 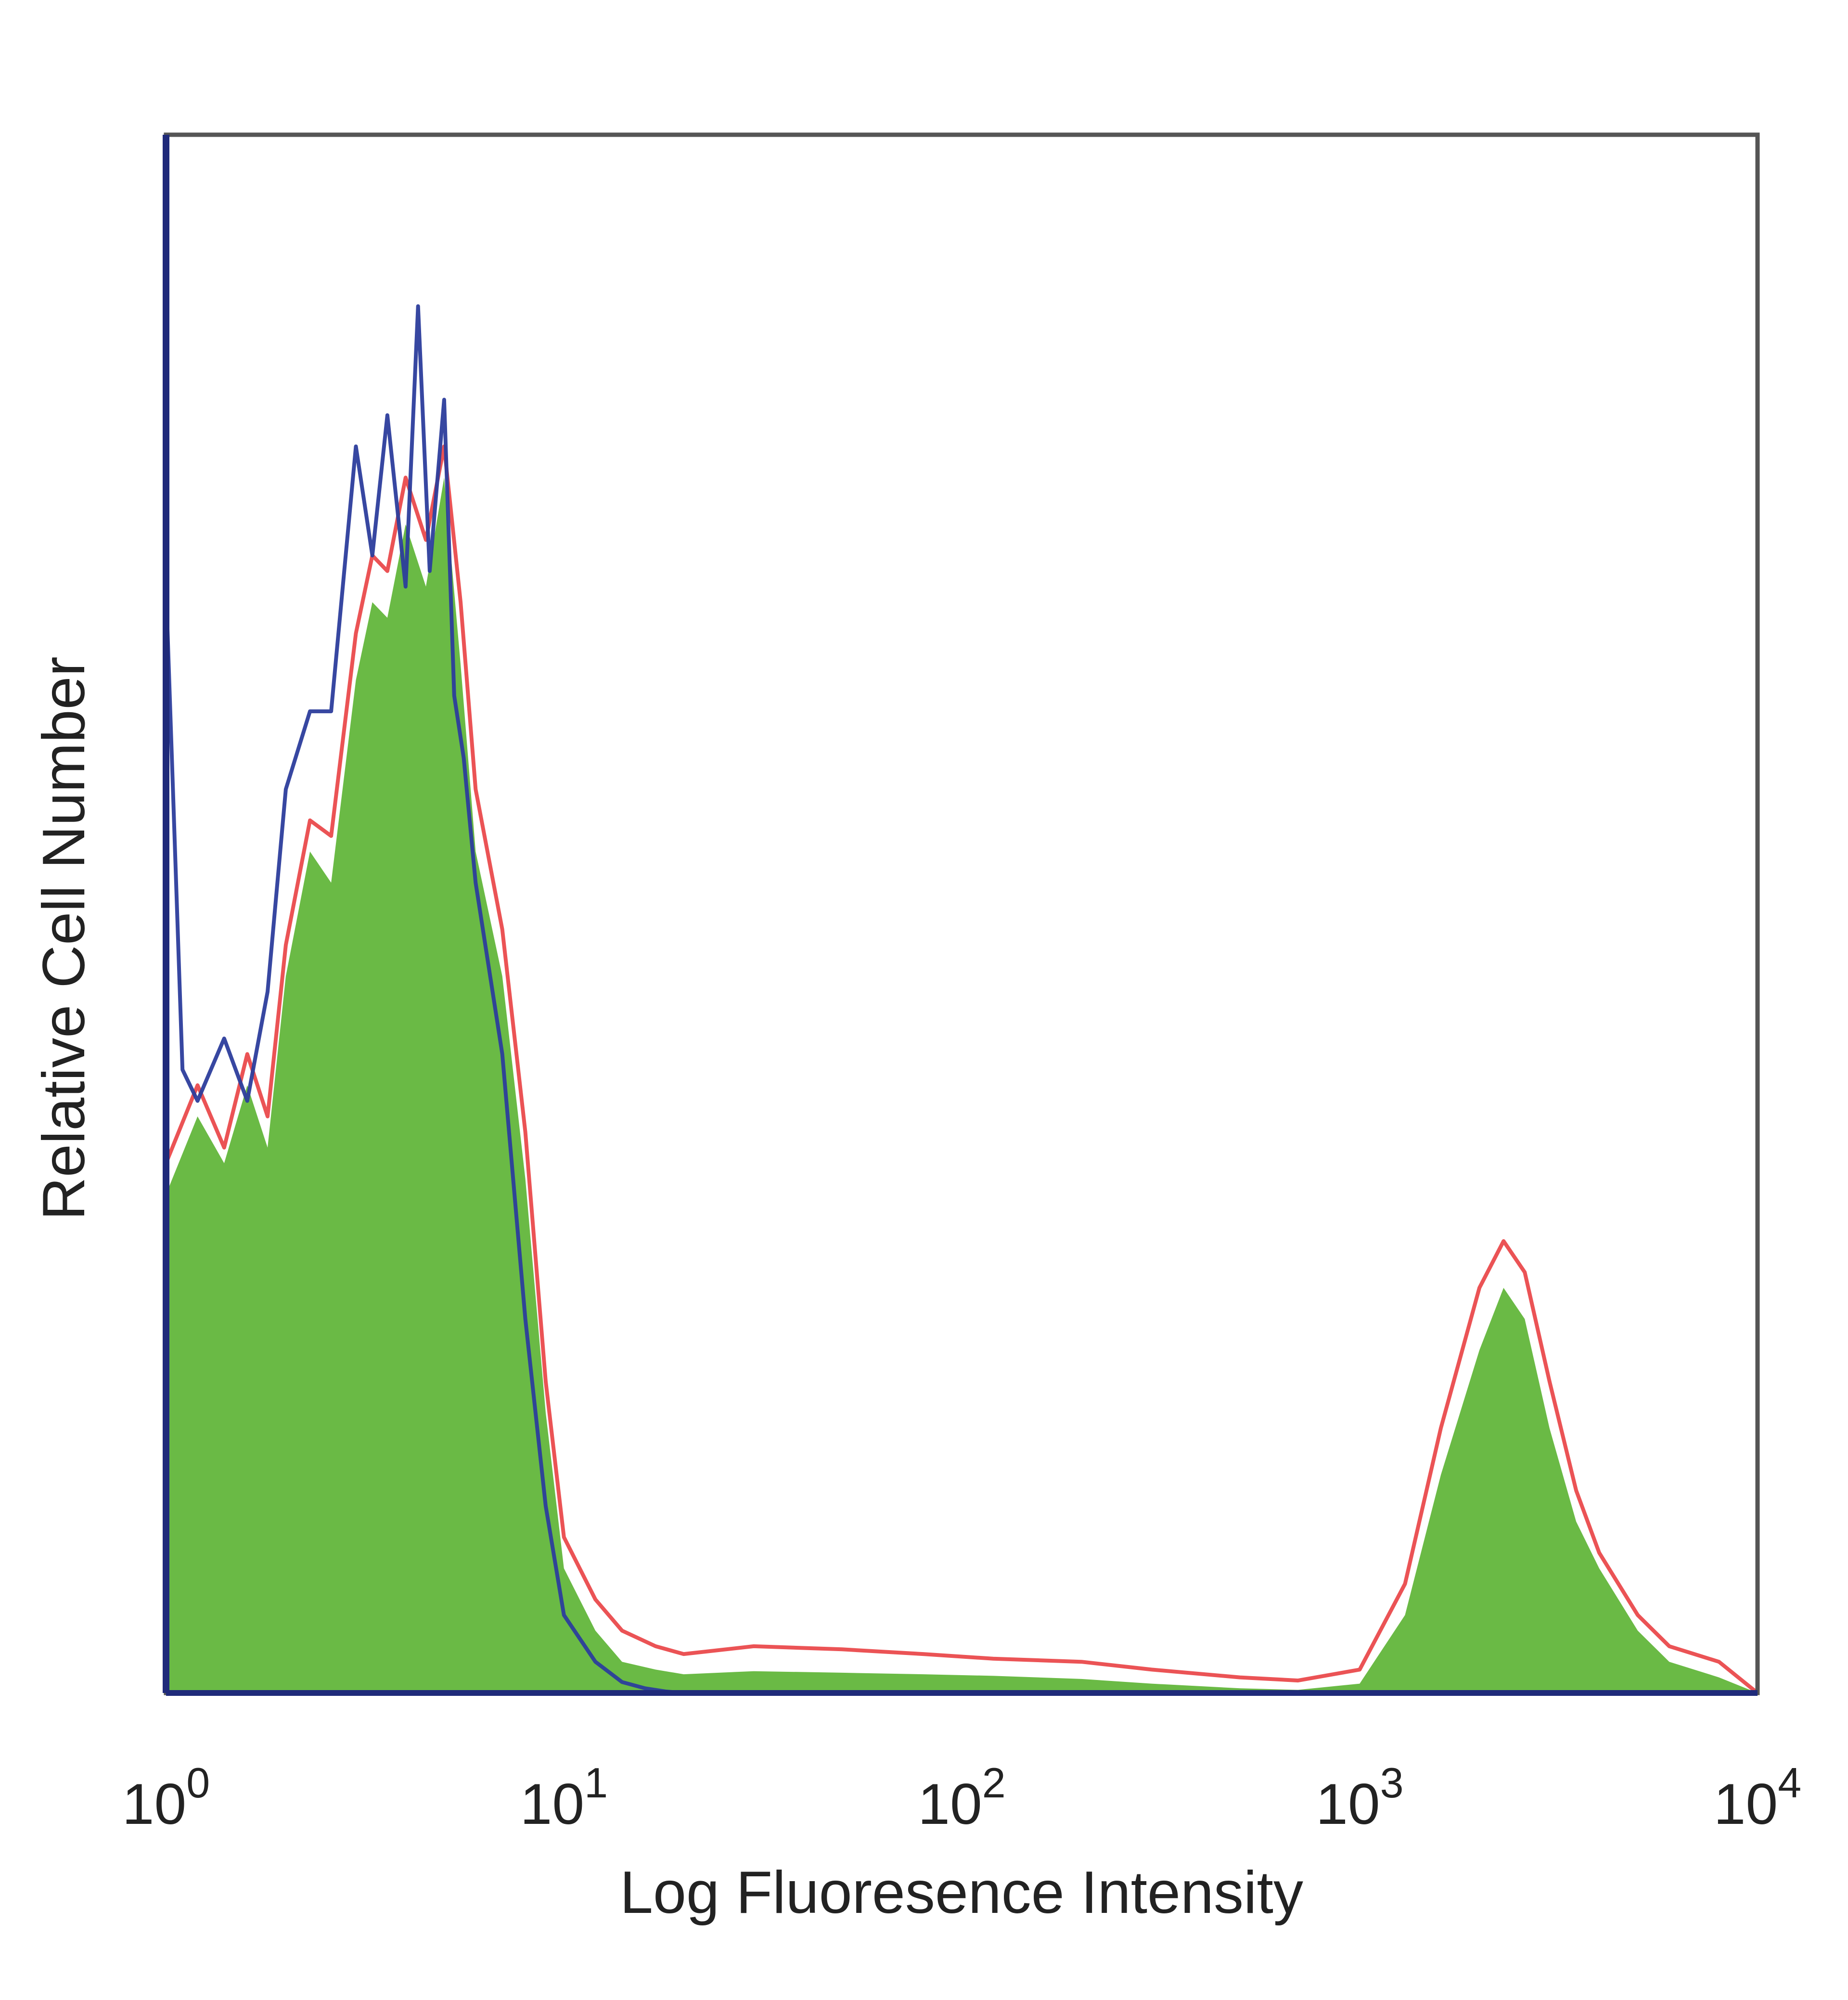 What do you see at coordinates (564, 1797) in the screenshot?
I see `x-tick-label-1: 10¹` at bounding box center [564, 1797].